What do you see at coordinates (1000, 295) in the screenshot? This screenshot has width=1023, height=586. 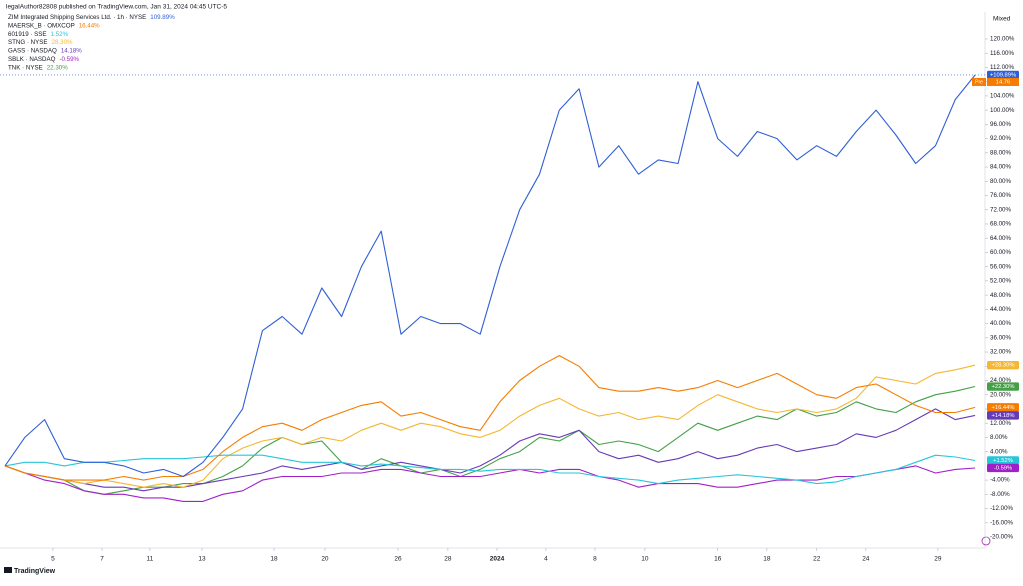 I see `y-tick-label: 48.00%` at bounding box center [1000, 295].